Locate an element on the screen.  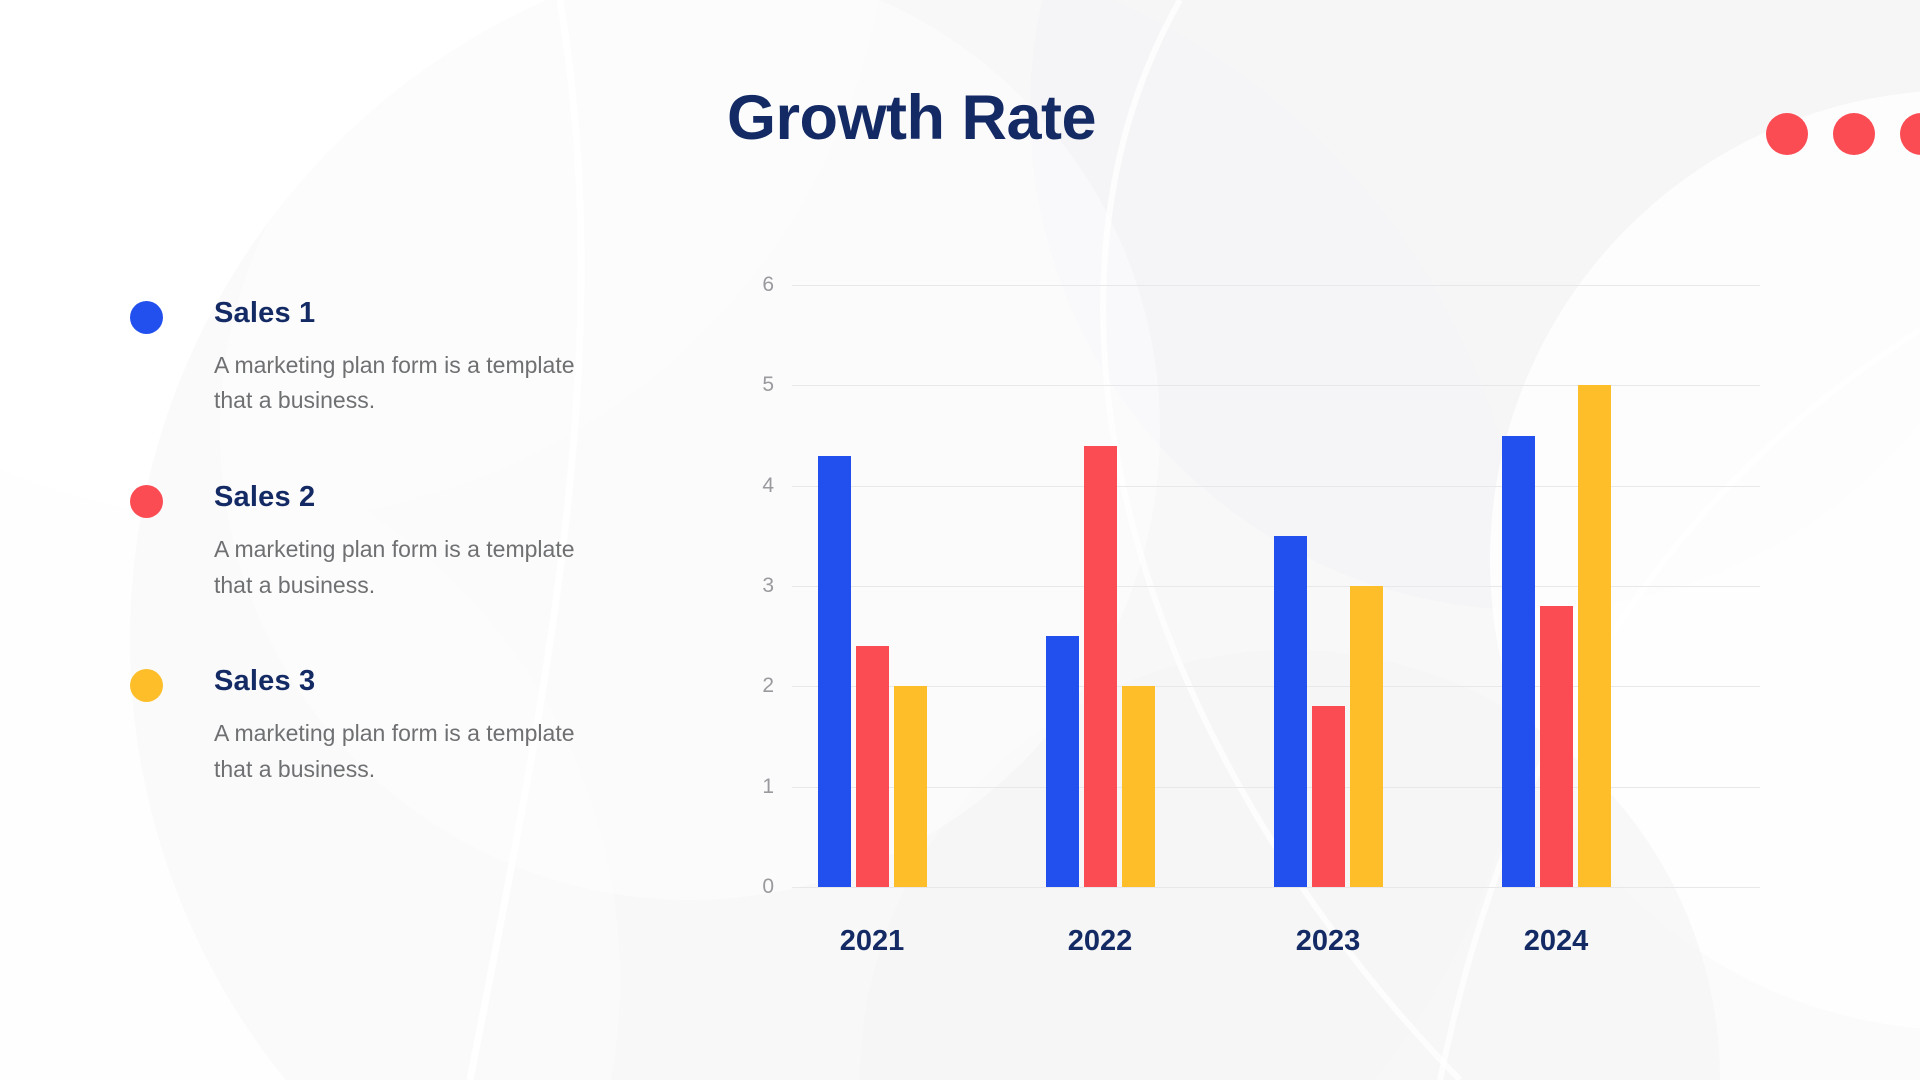
bar-sales-3-2021 is located at coordinates (910, 786).